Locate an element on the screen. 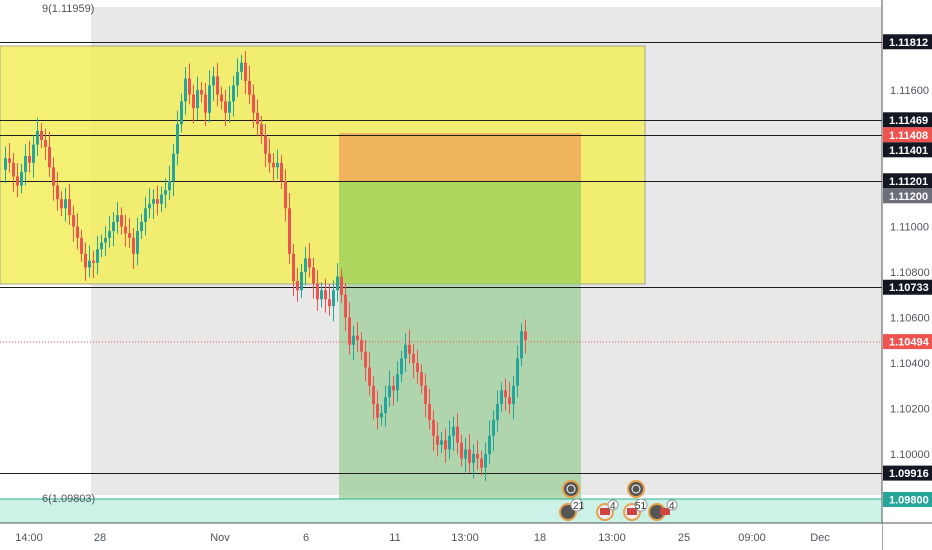 The width and height of the screenshot is (932, 550). projection-zone is located at coordinates (460, 391).